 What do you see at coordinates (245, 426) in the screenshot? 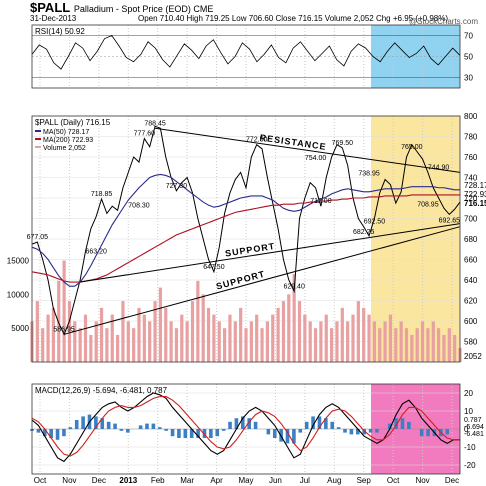
I see `macd-signal-line` at bounding box center [245, 426].